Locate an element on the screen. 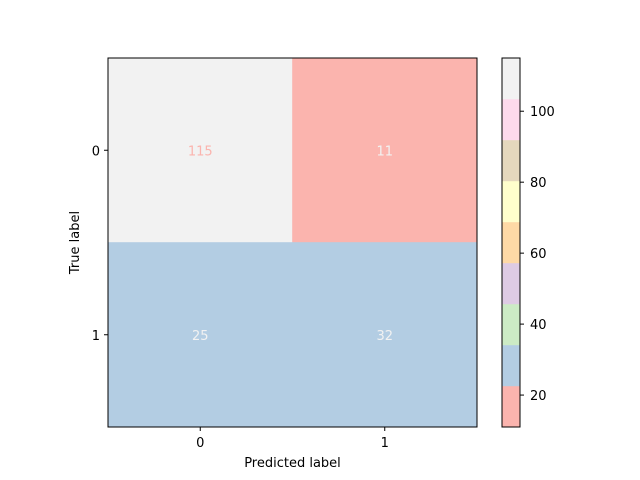 This screenshot has width=640, height=480. x-tick-label: 1 is located at coordinates (385, 443).